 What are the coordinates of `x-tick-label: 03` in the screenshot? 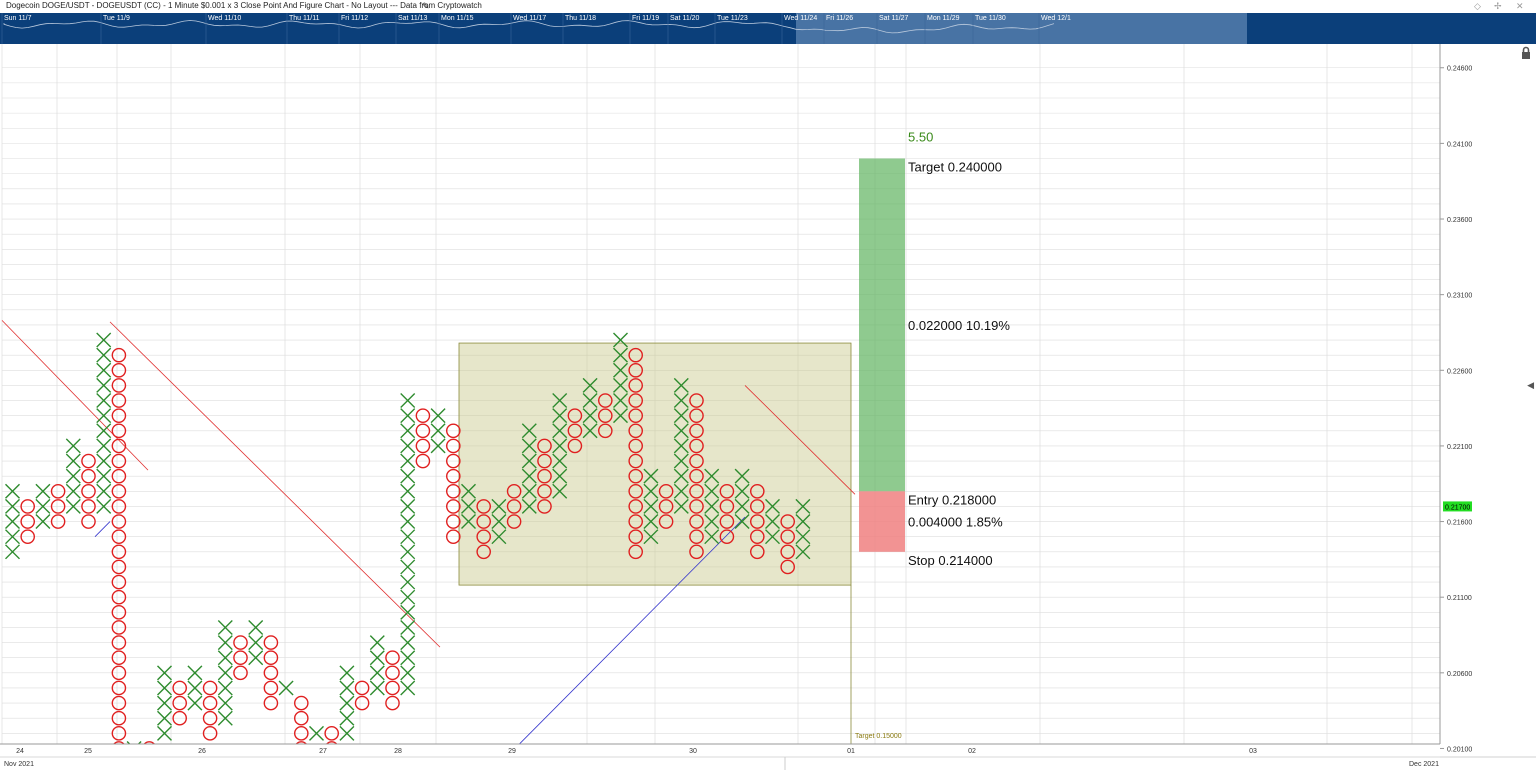 It's located at (1253, 751).